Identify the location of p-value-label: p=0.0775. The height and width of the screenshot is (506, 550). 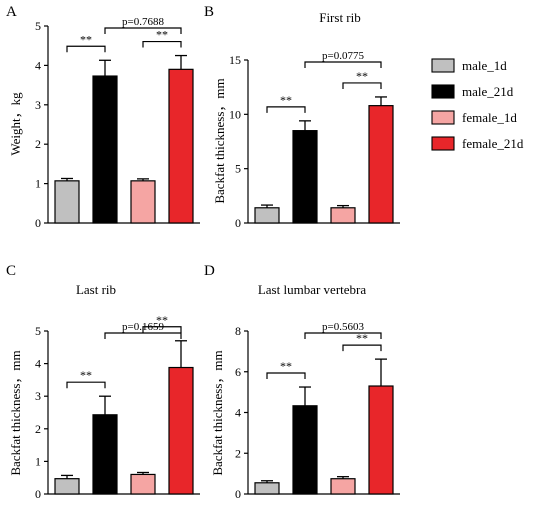
(343, 56).